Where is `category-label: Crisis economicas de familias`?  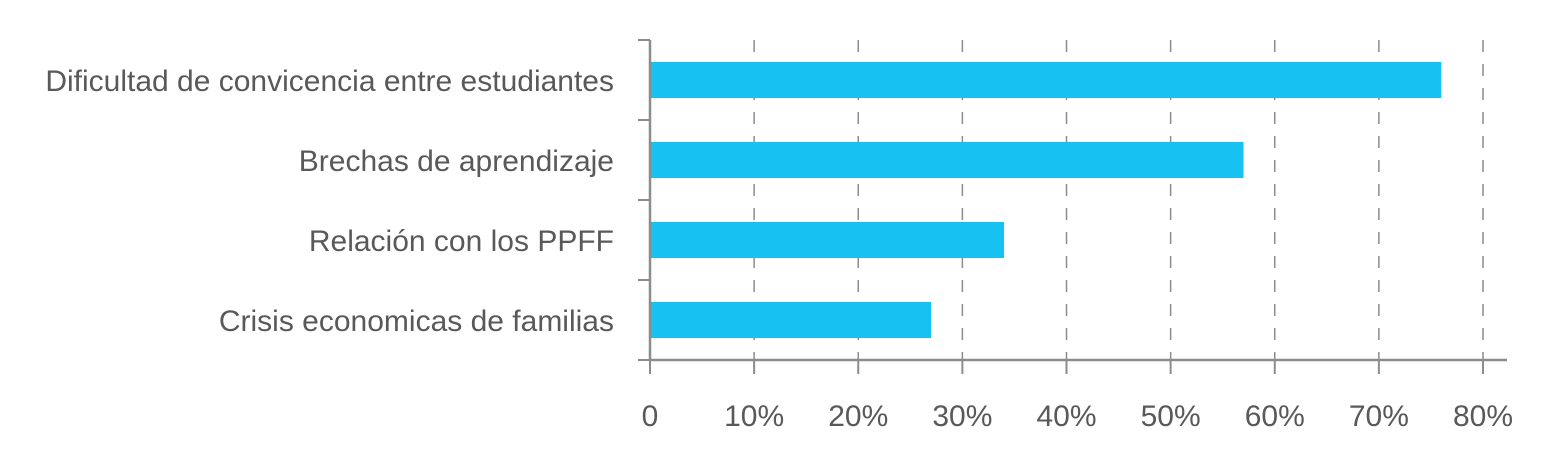
category-label: Crisis economicas de familias is located at coordinates (416, 321).